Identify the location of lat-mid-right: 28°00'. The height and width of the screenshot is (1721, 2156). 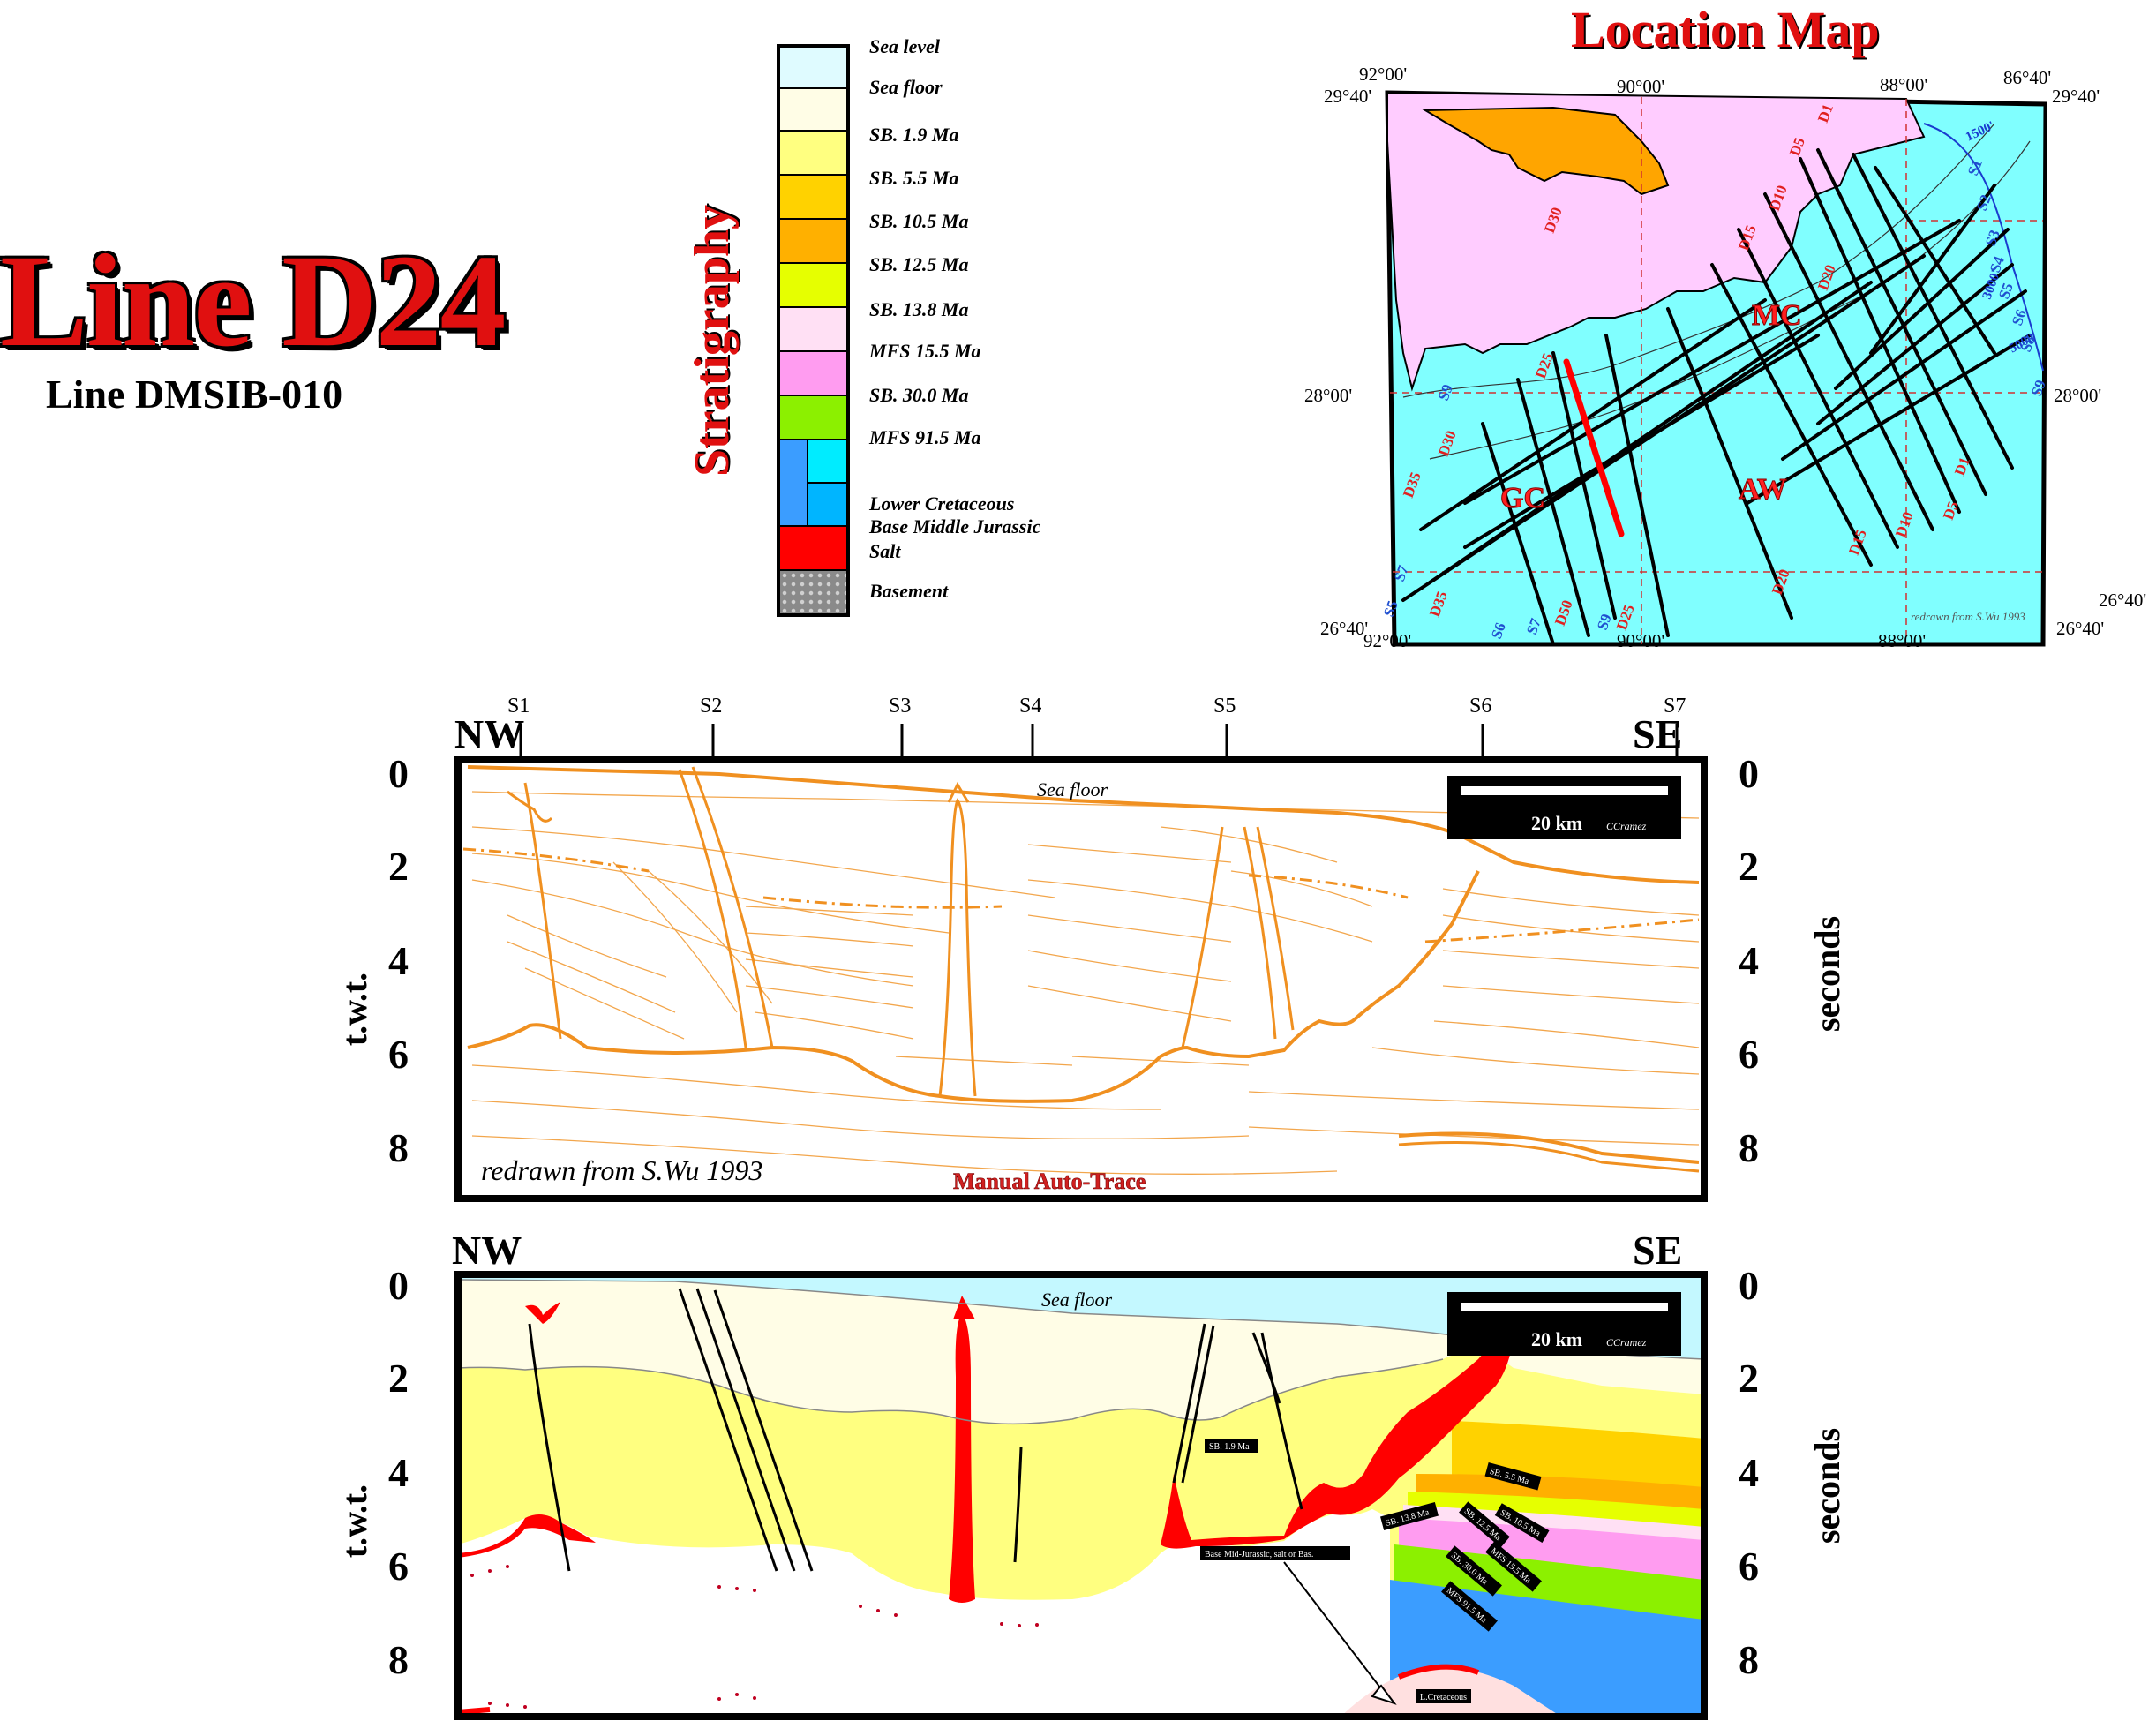
(2078, 396).